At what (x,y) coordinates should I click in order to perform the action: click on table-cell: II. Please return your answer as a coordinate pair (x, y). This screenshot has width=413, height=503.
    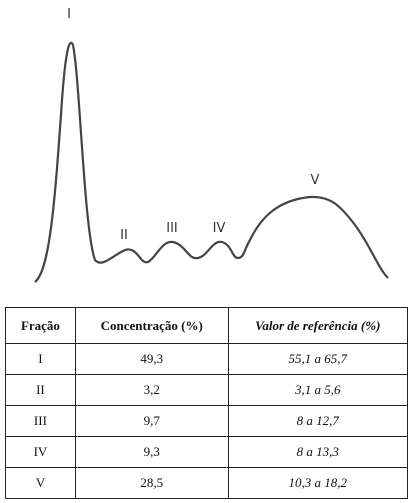
    Looking at the image, I should click on (40, 390).